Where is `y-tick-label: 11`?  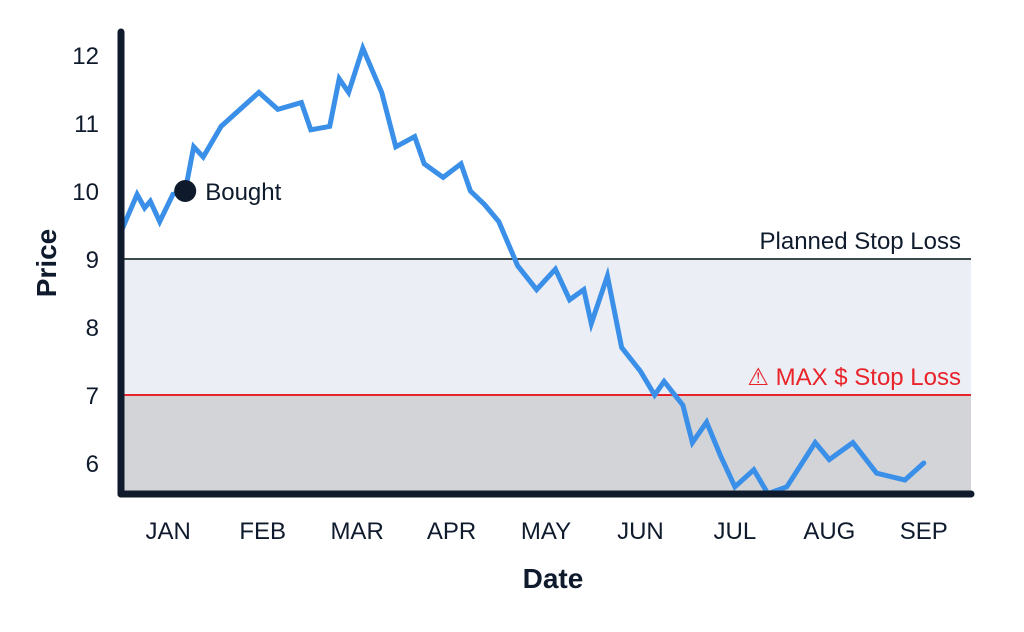 y-tick-label: 11 is located at coordinates (86, 124).